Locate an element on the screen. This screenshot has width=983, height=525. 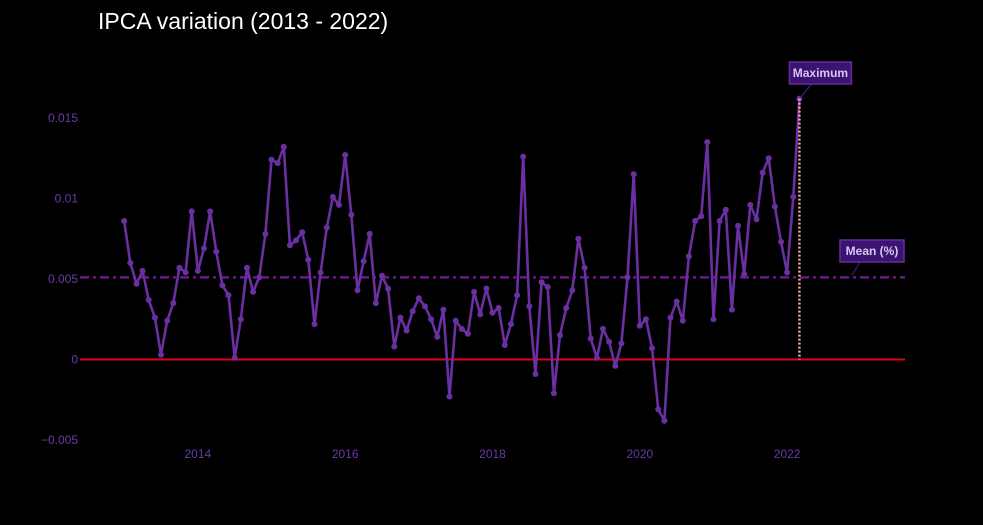
y-tick-label: 0 is located at coordinates (74, 359).